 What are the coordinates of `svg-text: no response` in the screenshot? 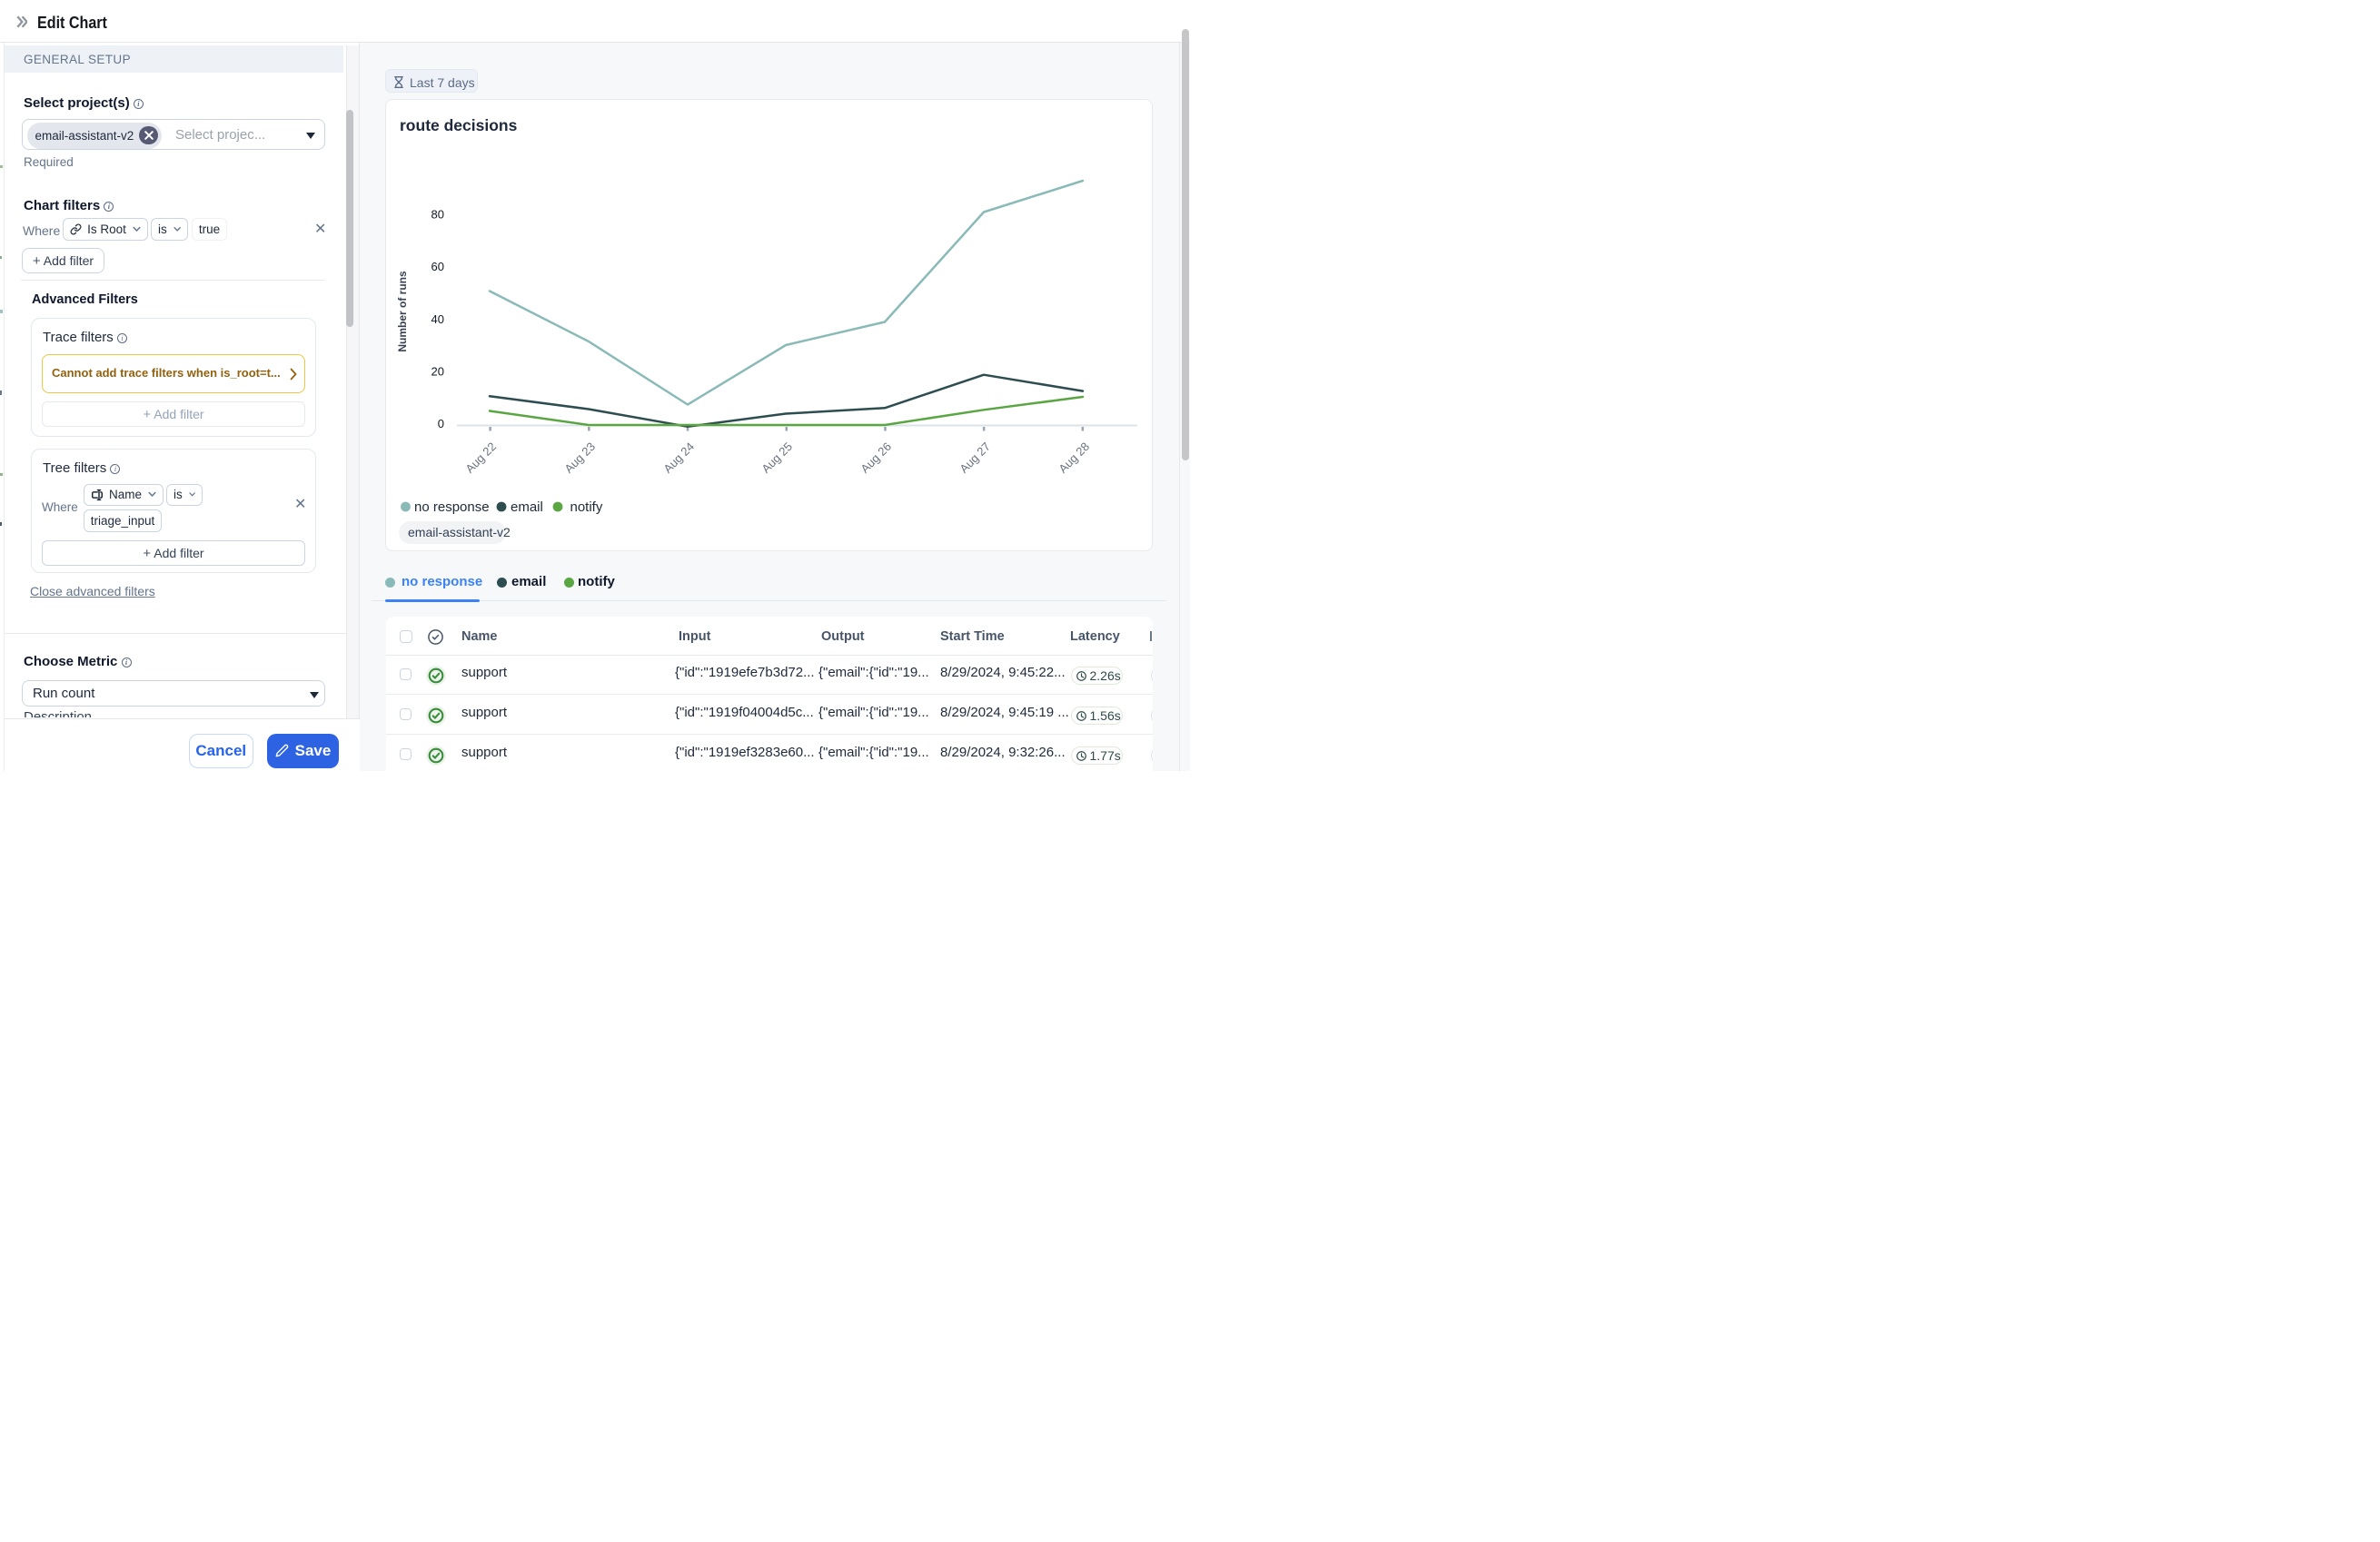 It's located at (452, 507).